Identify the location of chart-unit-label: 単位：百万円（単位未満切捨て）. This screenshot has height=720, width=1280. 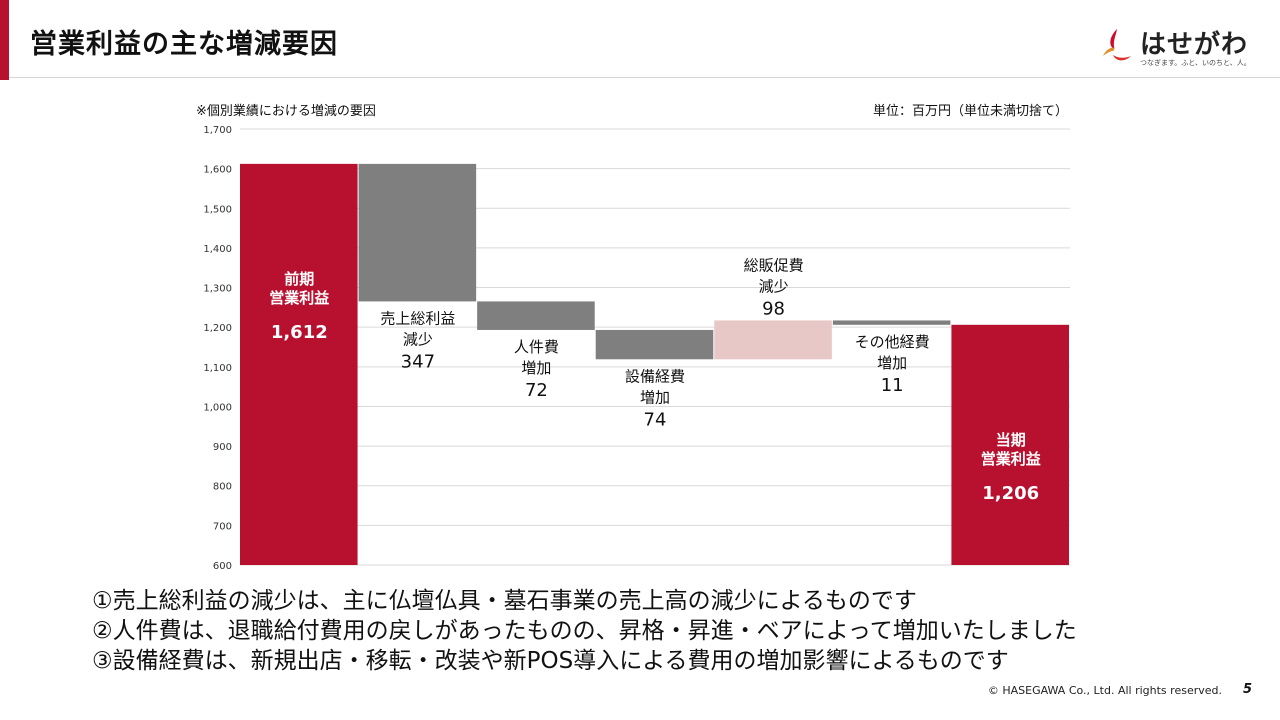
(970, 111).